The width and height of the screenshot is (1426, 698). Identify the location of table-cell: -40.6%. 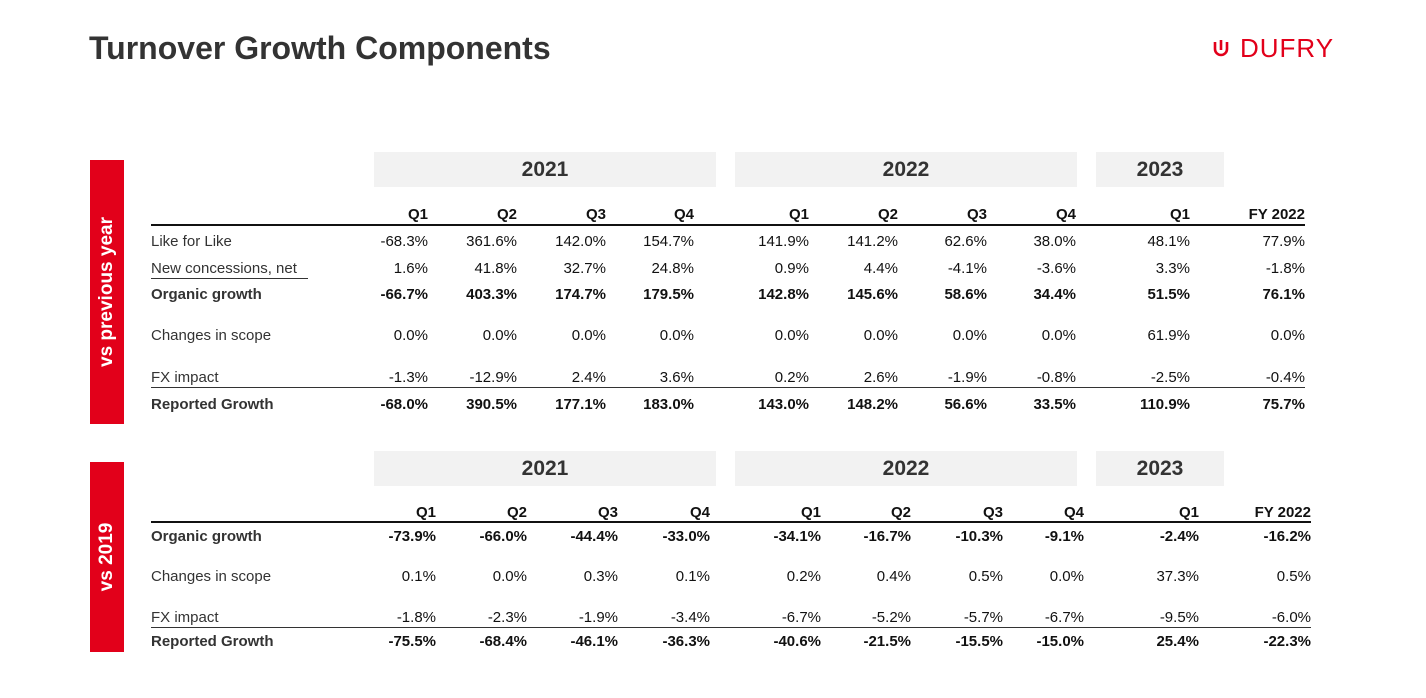
(797, 641).